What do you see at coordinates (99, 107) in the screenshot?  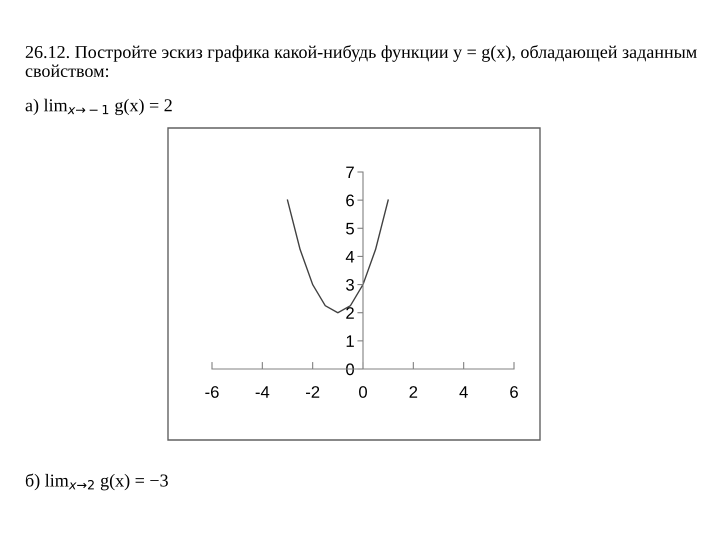 I see `text: а) lim$_{x→−1}$ g(x) = 2` at bounding box center [99, 107].